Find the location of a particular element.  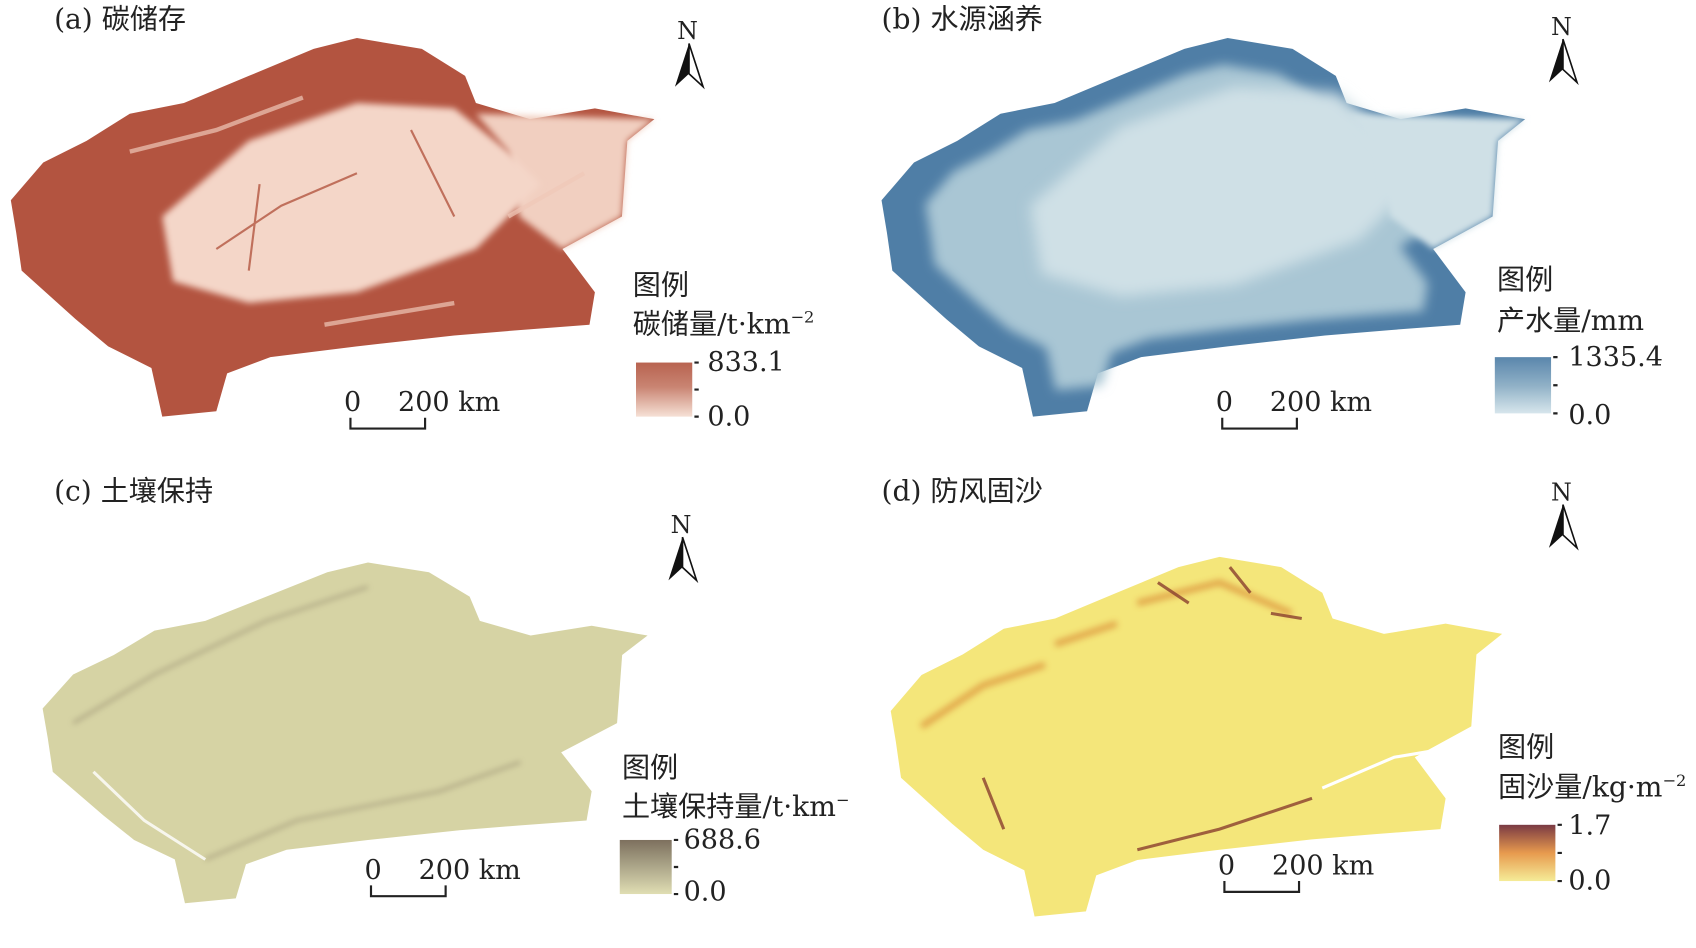

legend-max: 833.1 is located at coordinates (745, 362).